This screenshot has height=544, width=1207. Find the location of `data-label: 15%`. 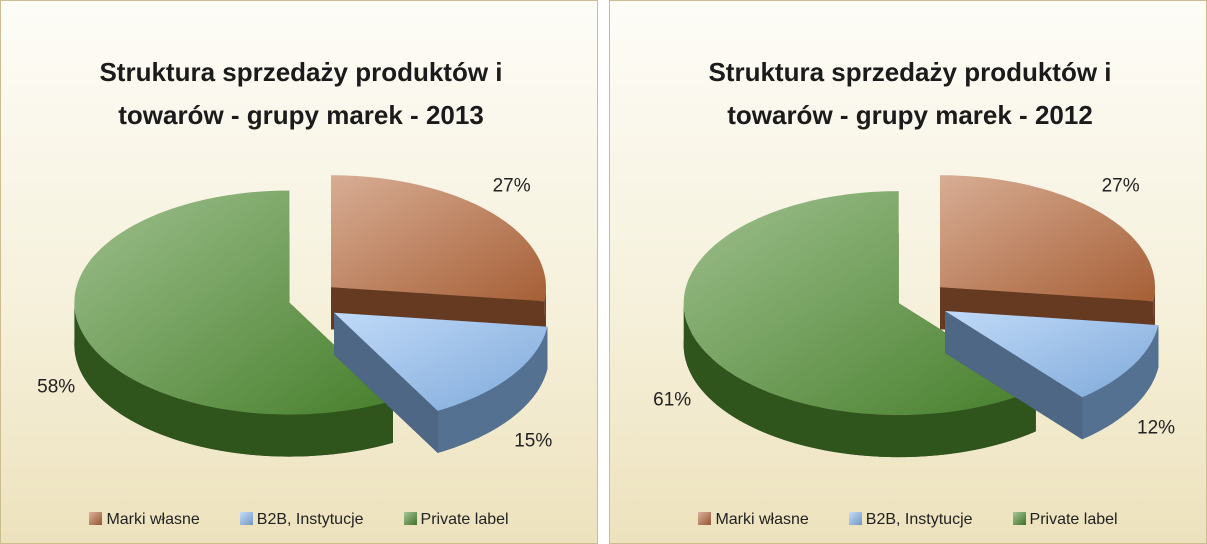

data-label: 15% is located at coordinates (533, 440).